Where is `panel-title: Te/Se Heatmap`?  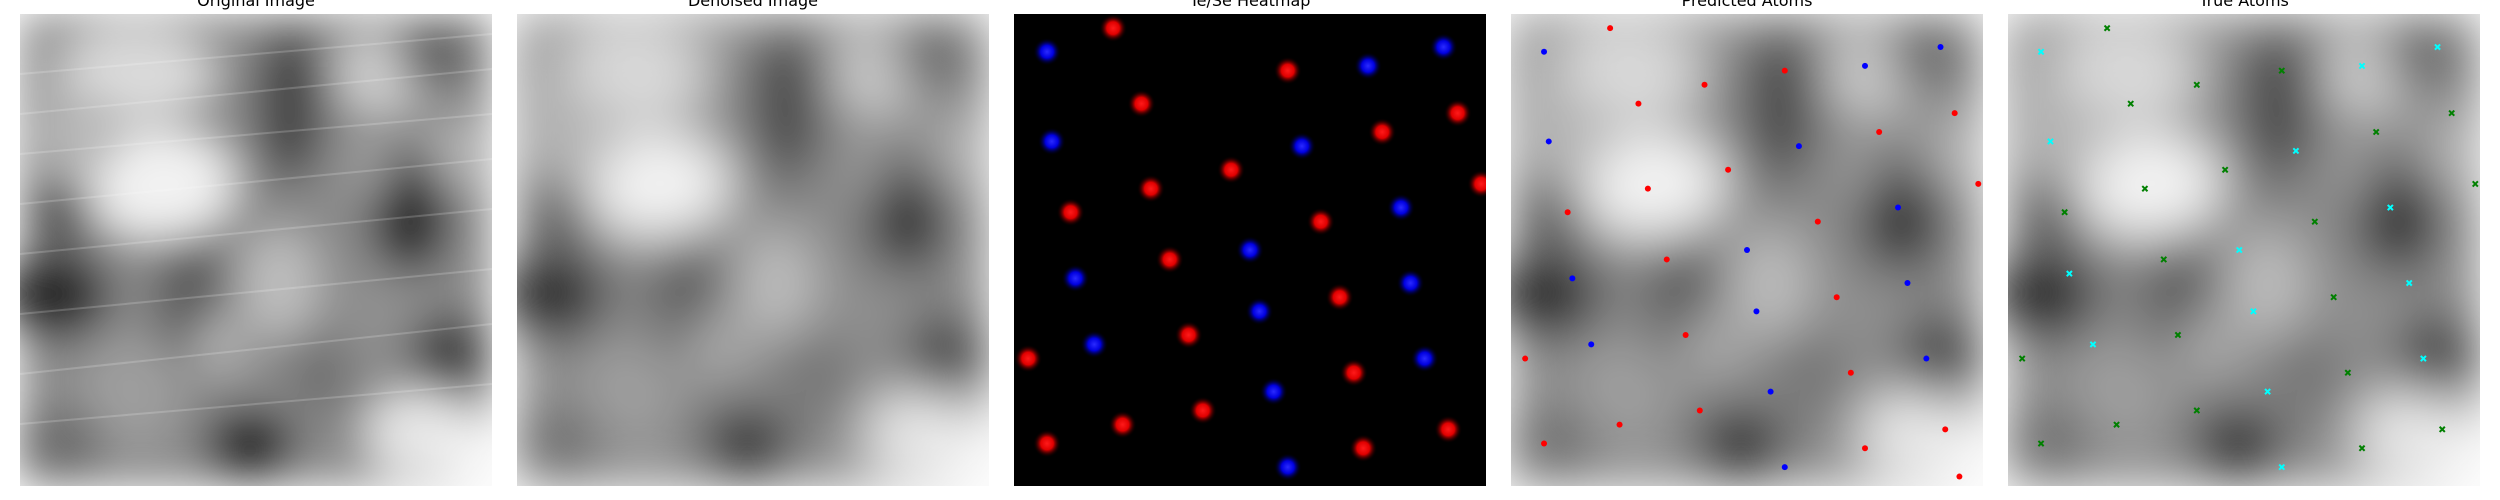
panel-title: Te/Se Heatmap is located at coordinates (1250, 5).